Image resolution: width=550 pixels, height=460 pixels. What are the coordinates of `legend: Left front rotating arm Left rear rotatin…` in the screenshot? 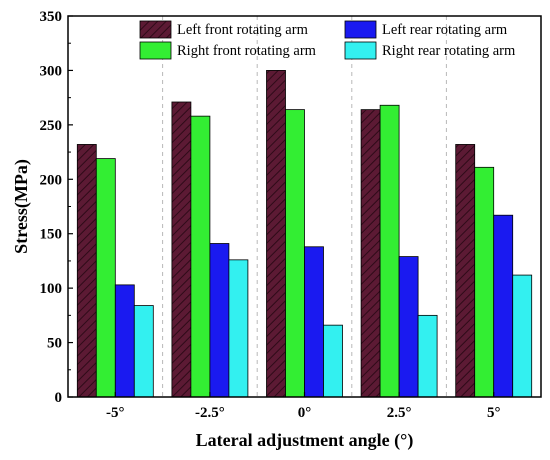 It's located at (327, 40).